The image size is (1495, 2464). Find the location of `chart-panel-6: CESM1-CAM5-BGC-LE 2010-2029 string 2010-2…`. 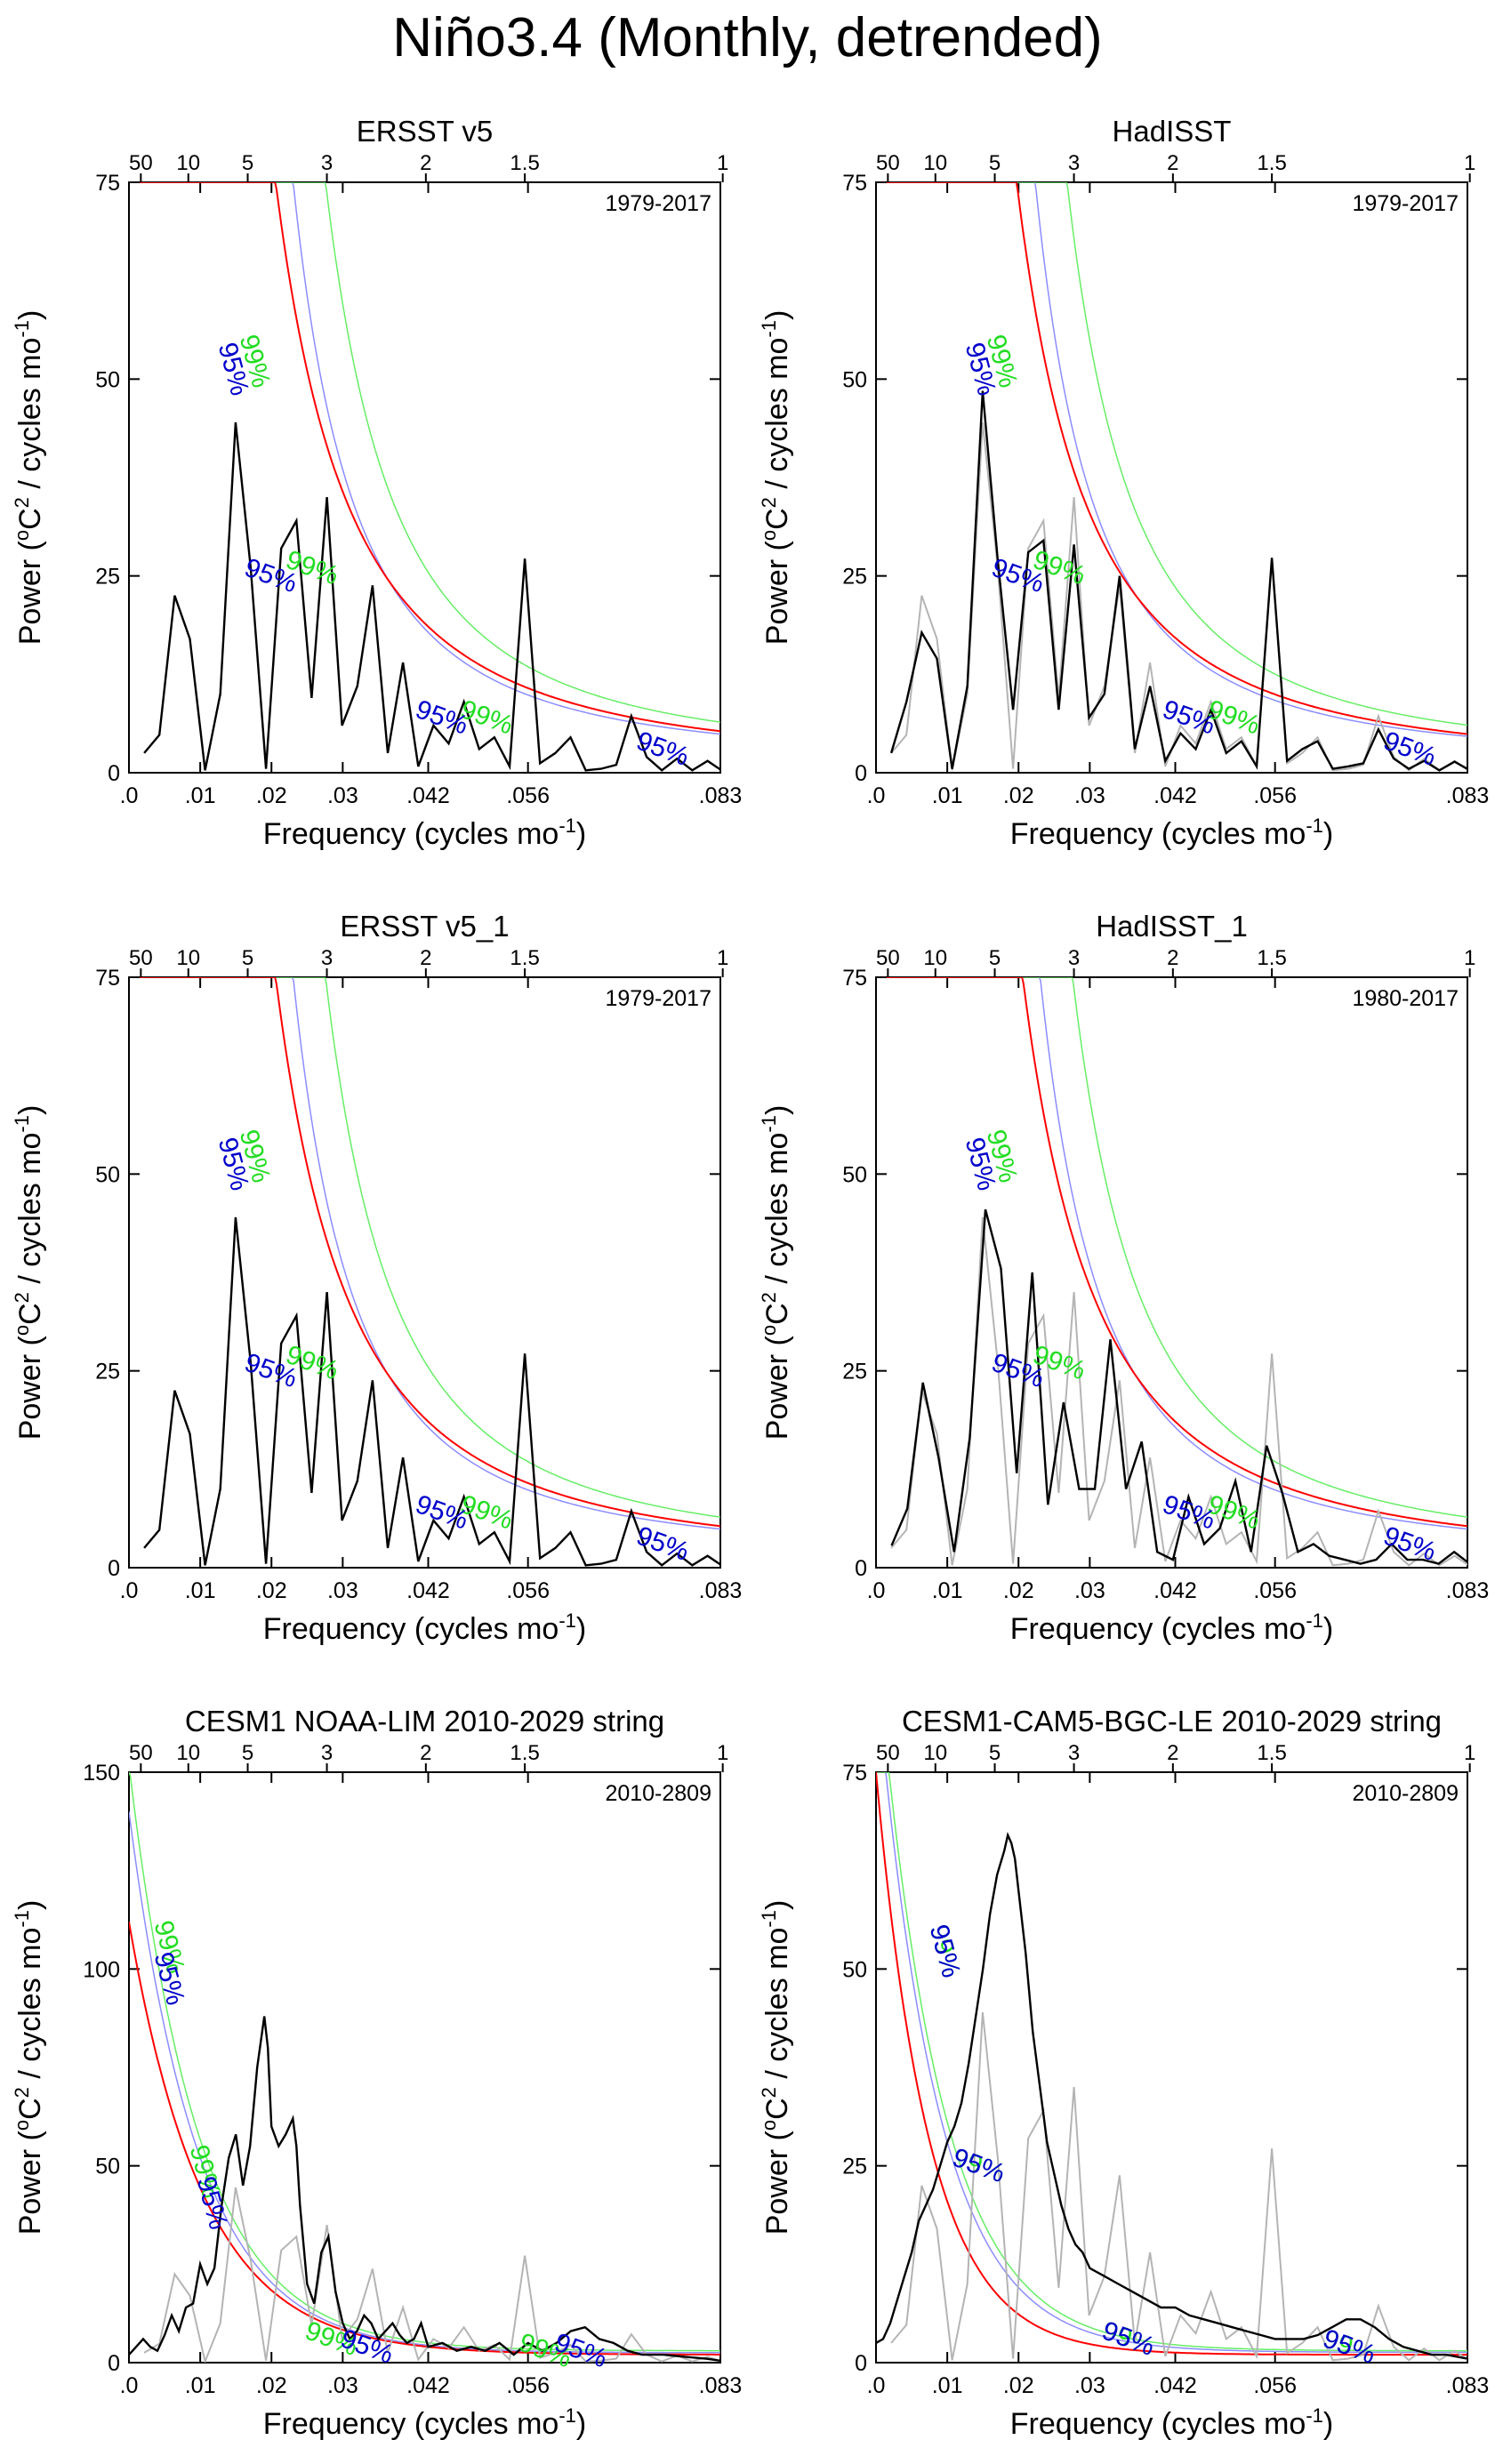

chart-panel-6: CESM1-CAM5-BGC-LE 2010-2029 string 2010-2… is located at coordinates (1123, 2073).